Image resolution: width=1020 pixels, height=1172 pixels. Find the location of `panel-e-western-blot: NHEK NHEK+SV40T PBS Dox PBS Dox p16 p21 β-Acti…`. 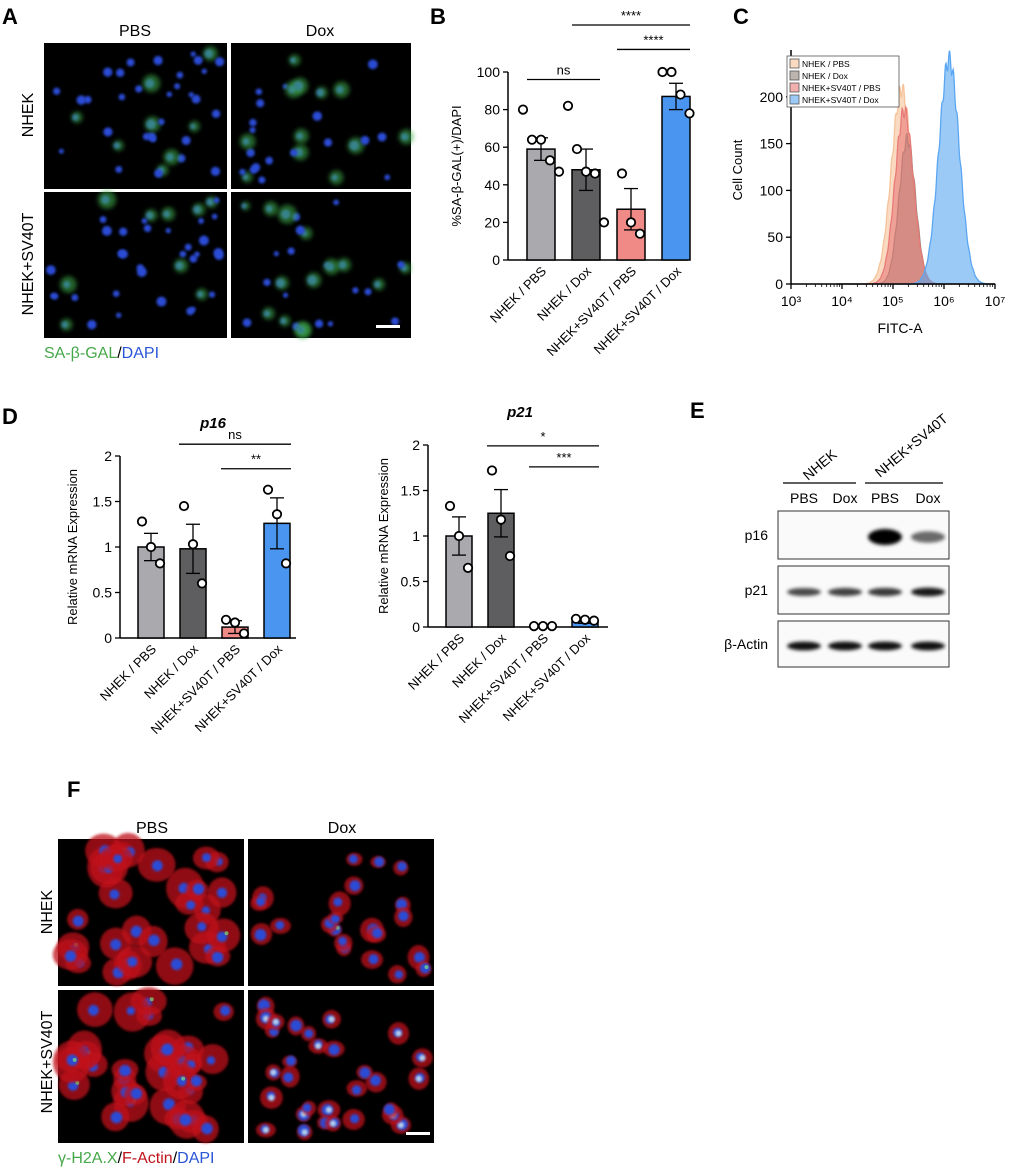

panel-e-western-blot: NHEK NHEK+SV40T PBS Dox PBS Dox p16 p21 β-Acti… is located at coordinates (837, 539).